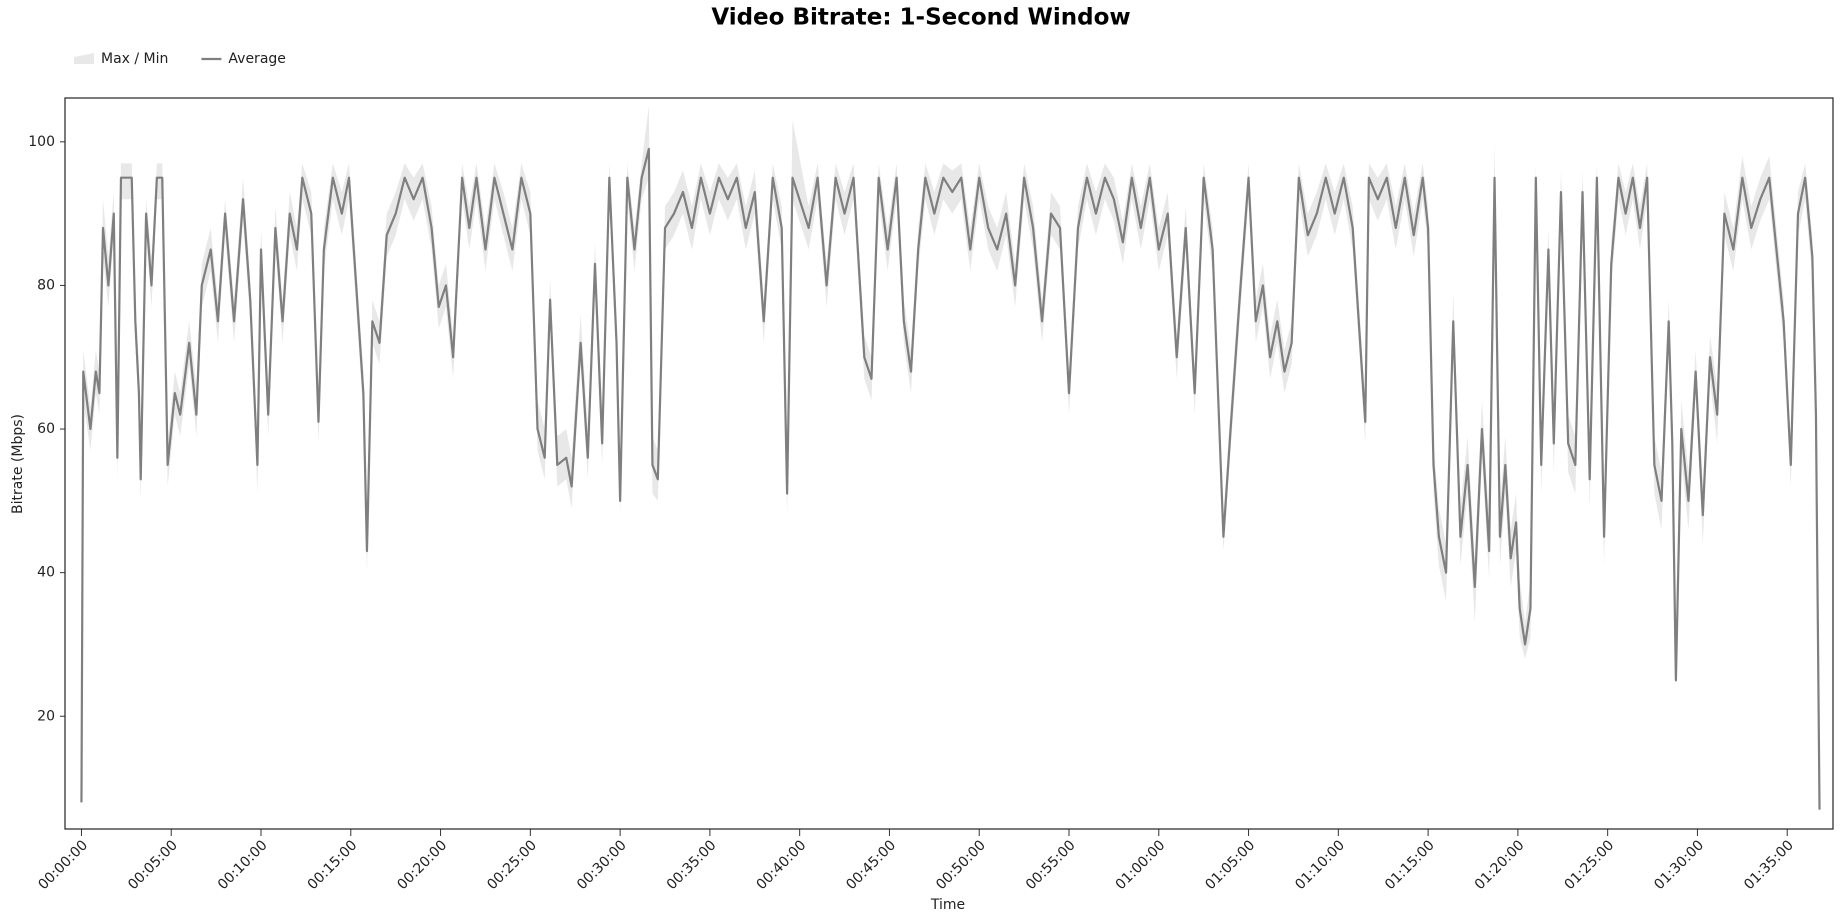  Describe the element at coordinates (243, 865) in the screenshot. I see `x-tick-label: 00:10:00` at that location.